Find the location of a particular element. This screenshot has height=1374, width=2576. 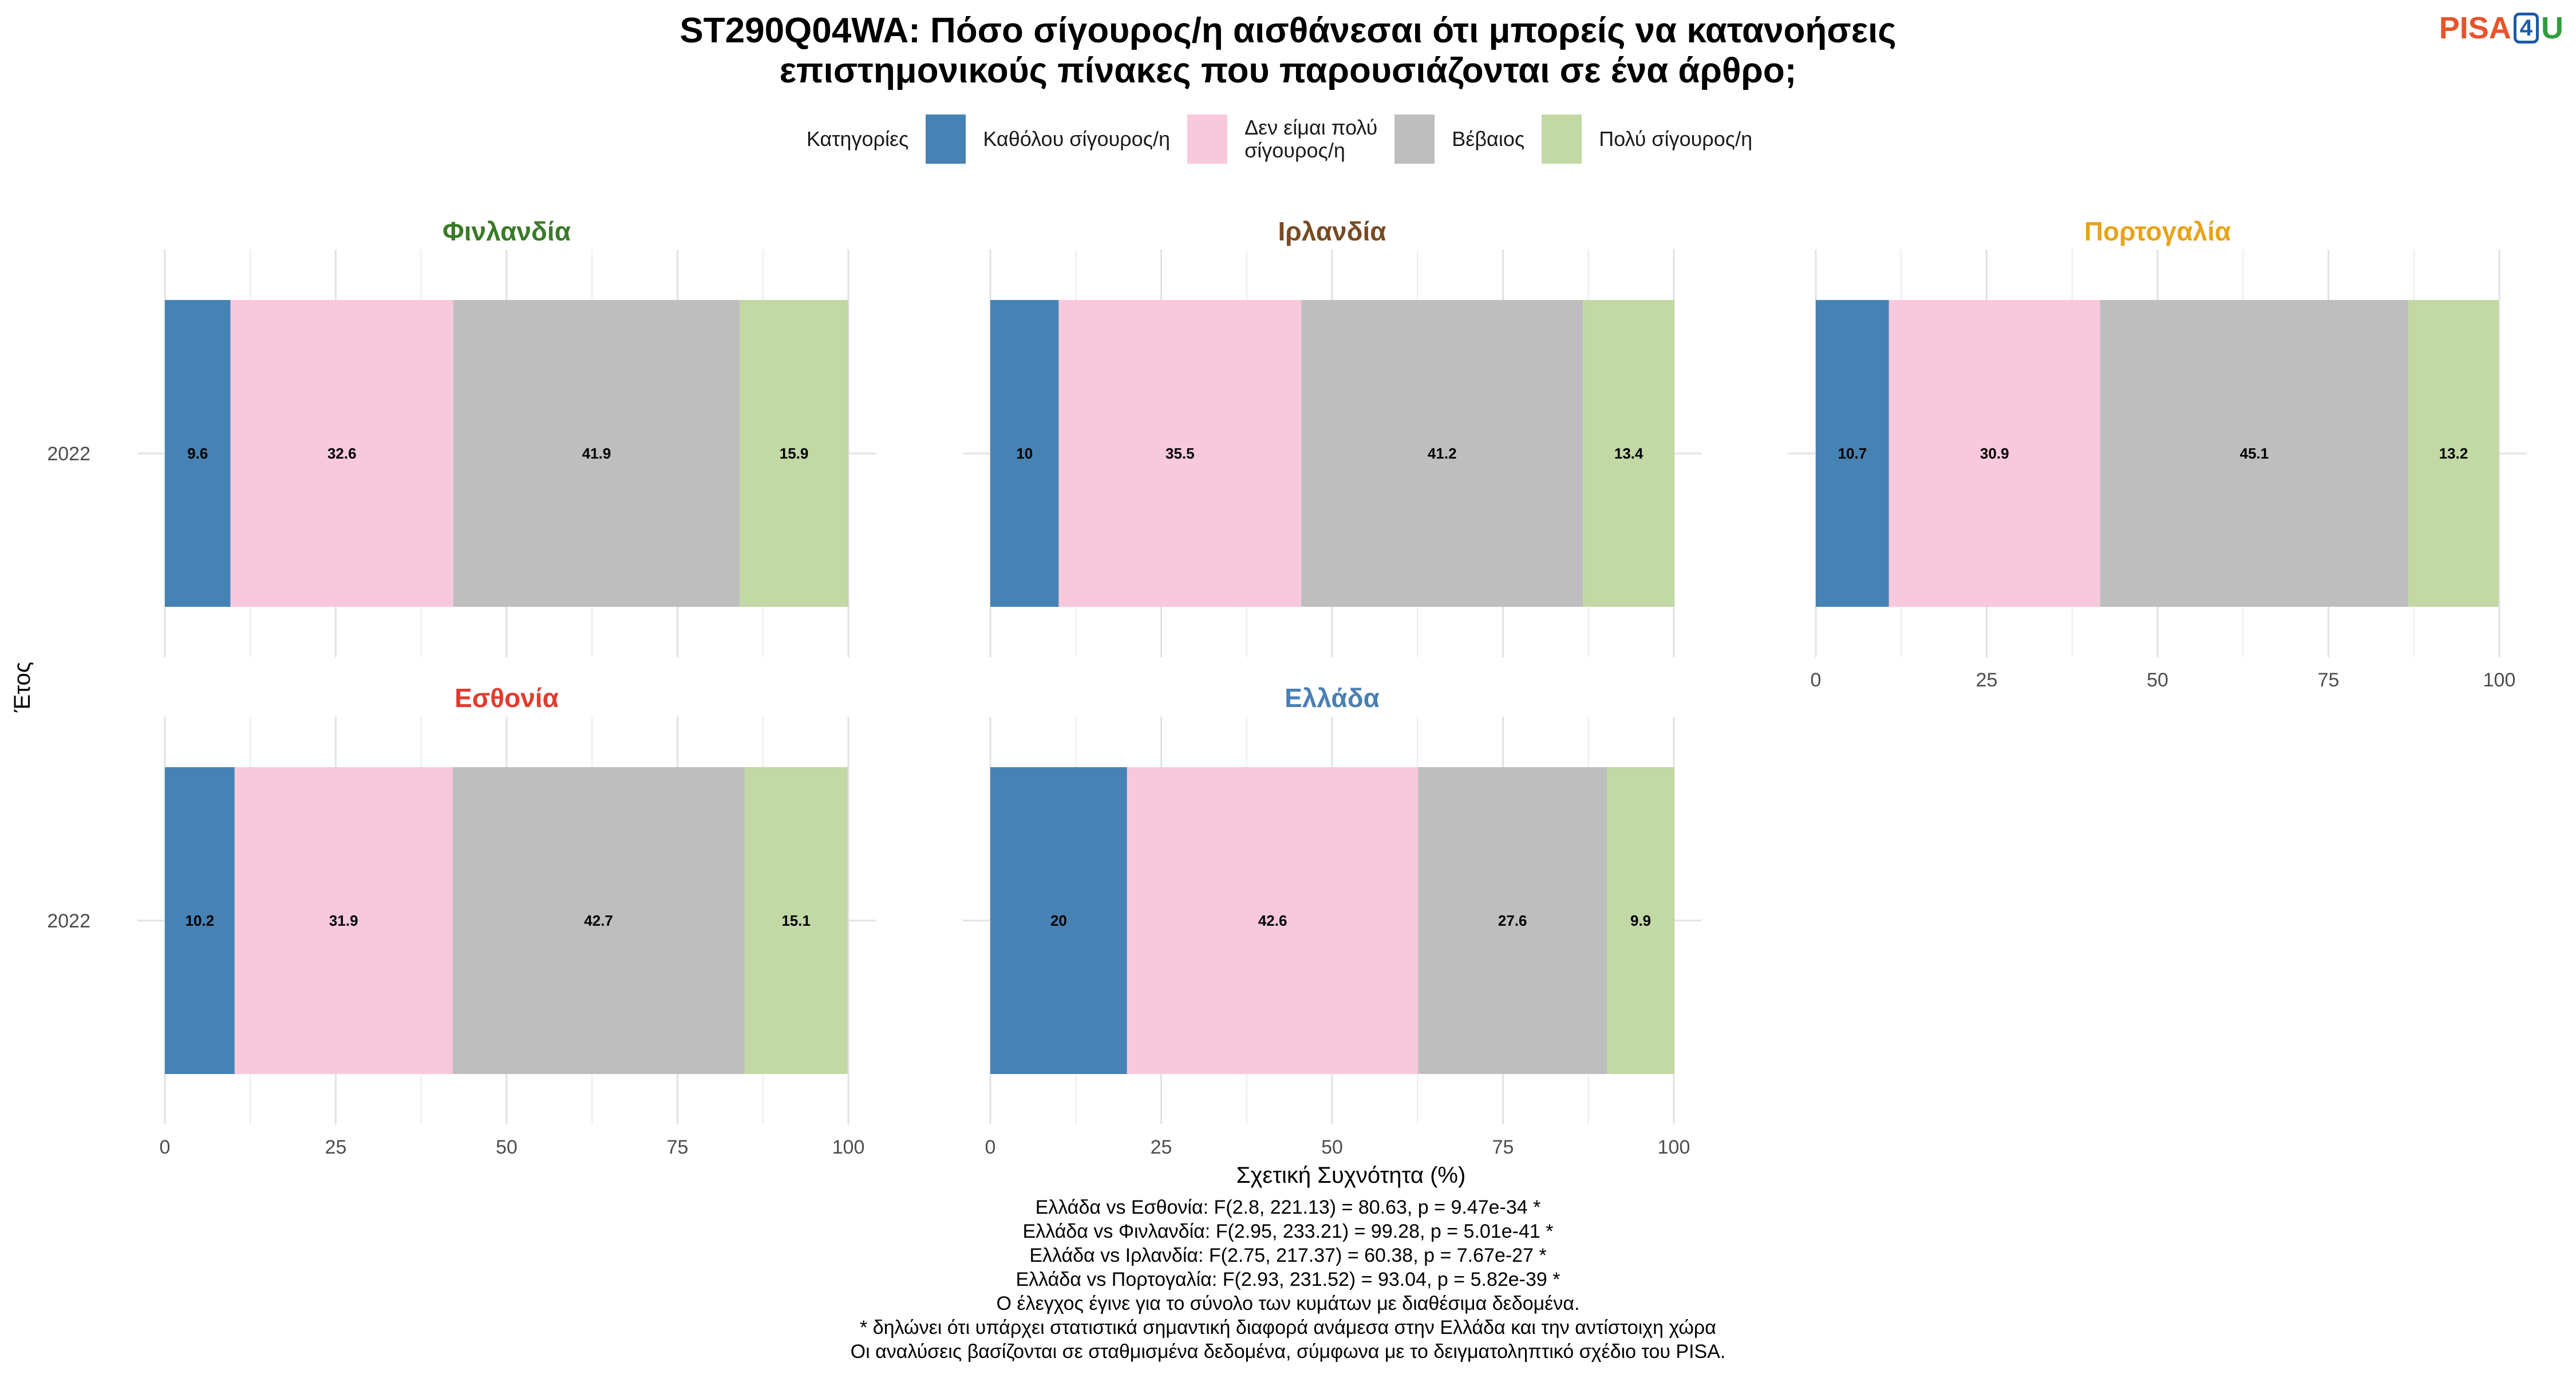

data-label: 20 is located at coordinates (1058, 921).